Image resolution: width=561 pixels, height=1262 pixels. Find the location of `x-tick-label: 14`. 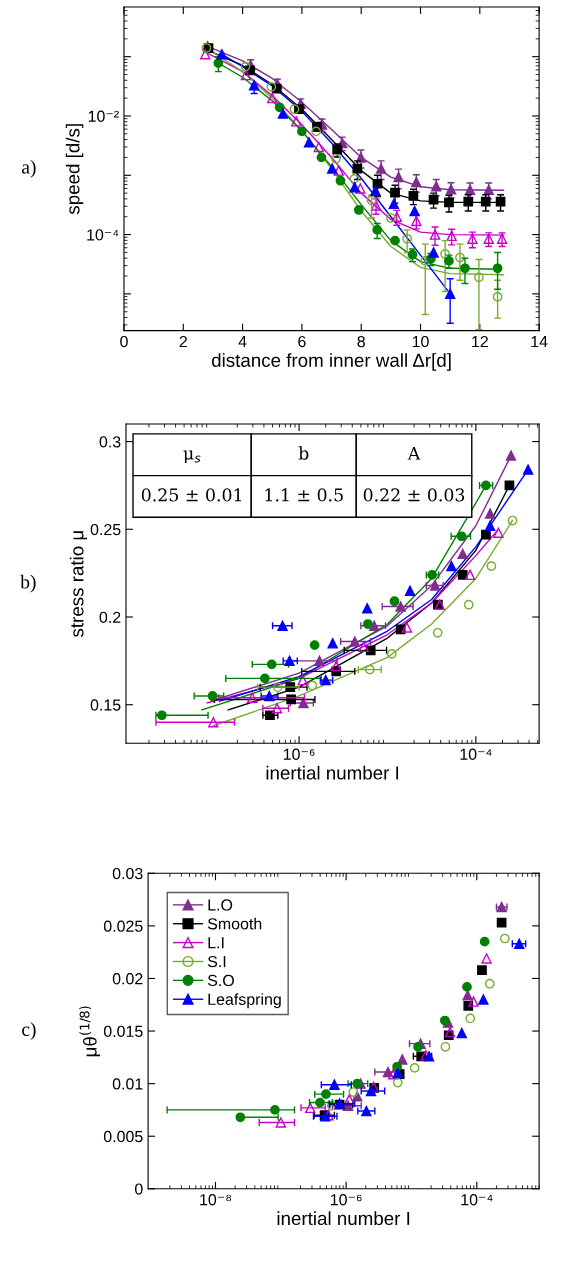

x-tick-label: 14 is located at coordinates (539, 342).